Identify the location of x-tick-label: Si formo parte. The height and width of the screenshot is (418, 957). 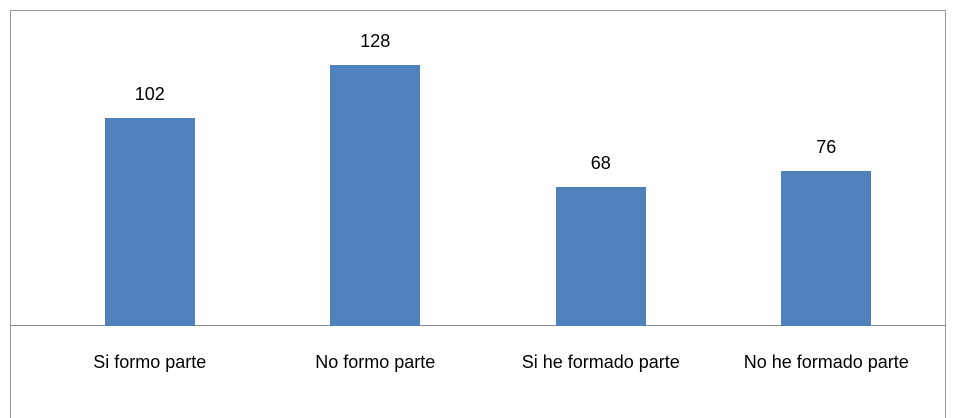
(150, 362).